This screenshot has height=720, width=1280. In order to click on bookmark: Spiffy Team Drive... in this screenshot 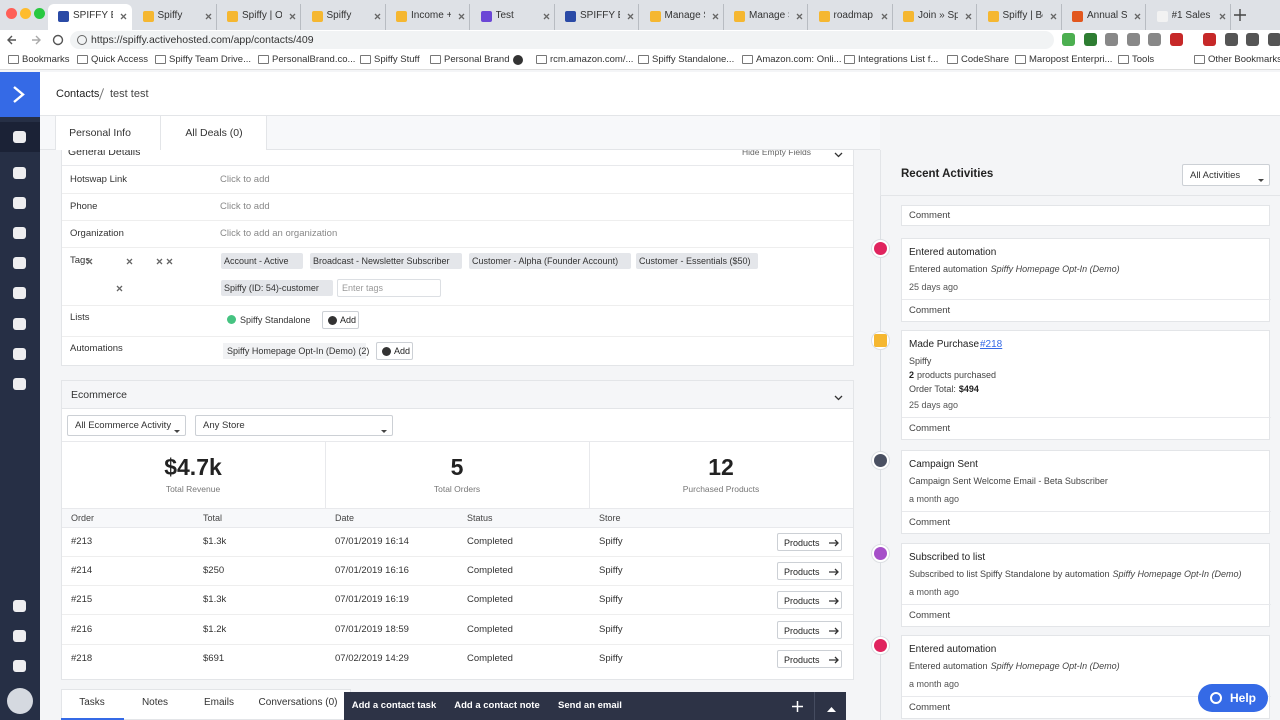, I will do `click(210, 59)`.